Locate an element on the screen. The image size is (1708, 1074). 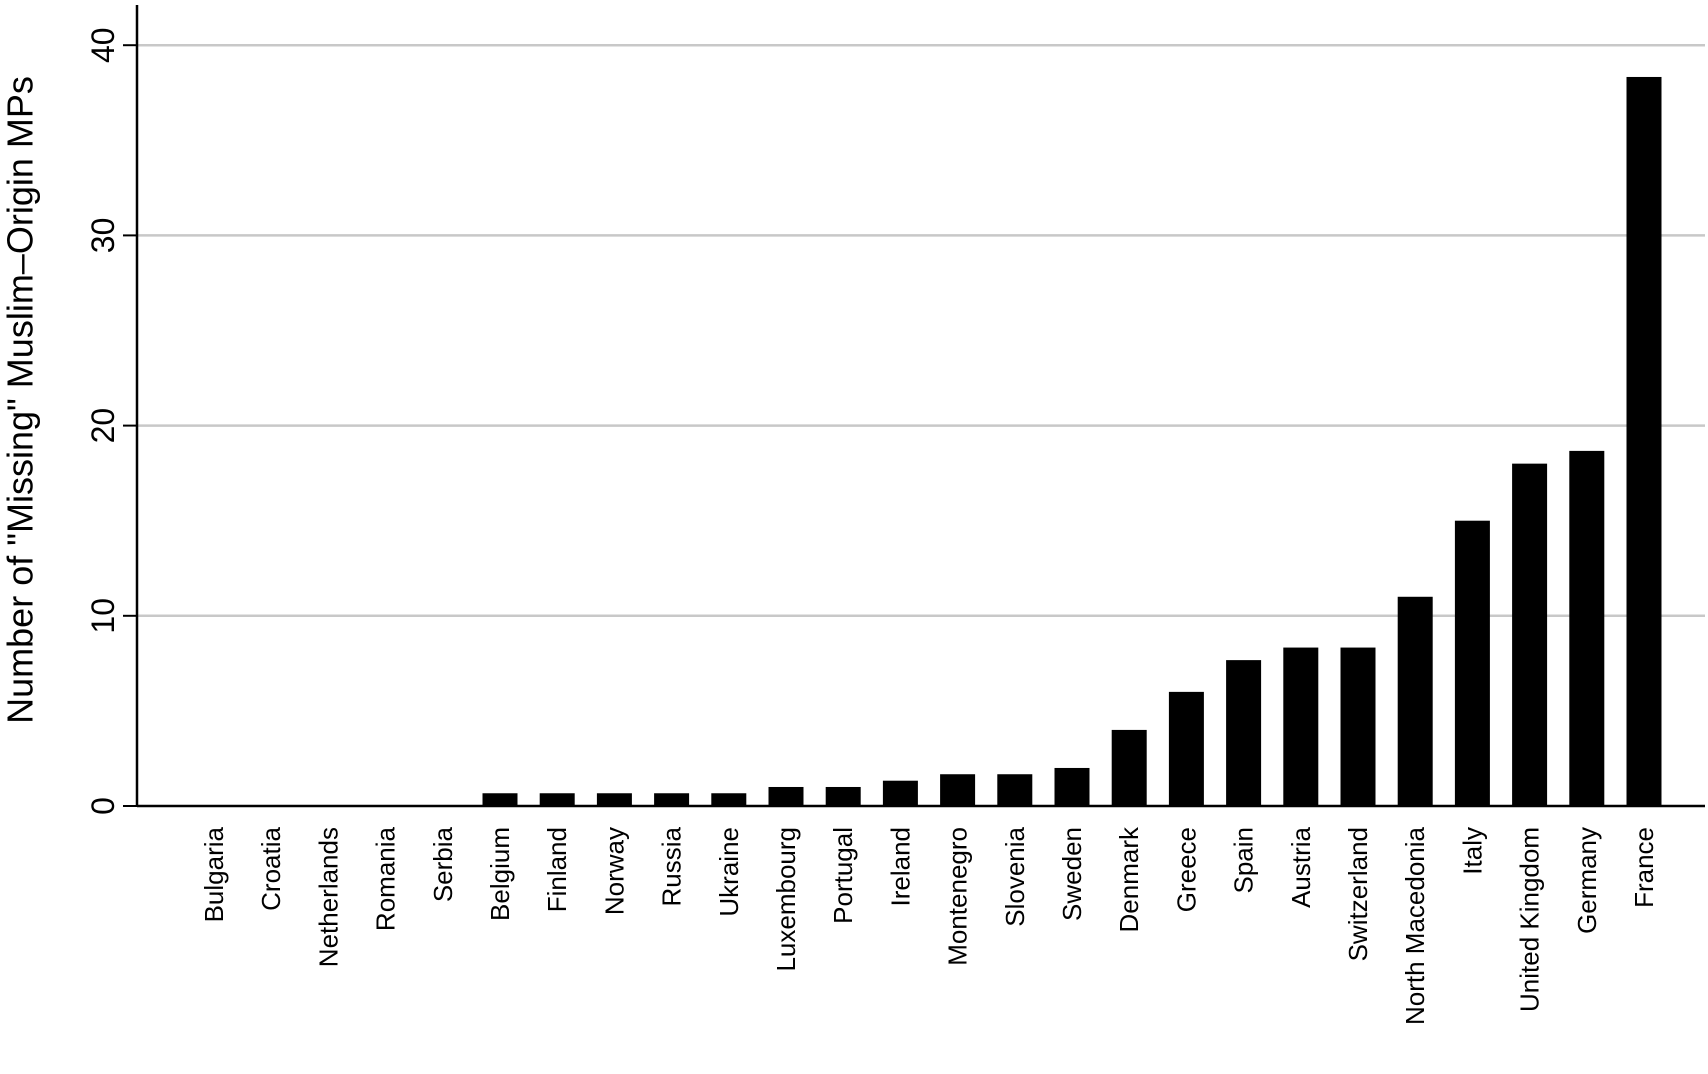
bar-ireland is located at coordinates (900, 793).